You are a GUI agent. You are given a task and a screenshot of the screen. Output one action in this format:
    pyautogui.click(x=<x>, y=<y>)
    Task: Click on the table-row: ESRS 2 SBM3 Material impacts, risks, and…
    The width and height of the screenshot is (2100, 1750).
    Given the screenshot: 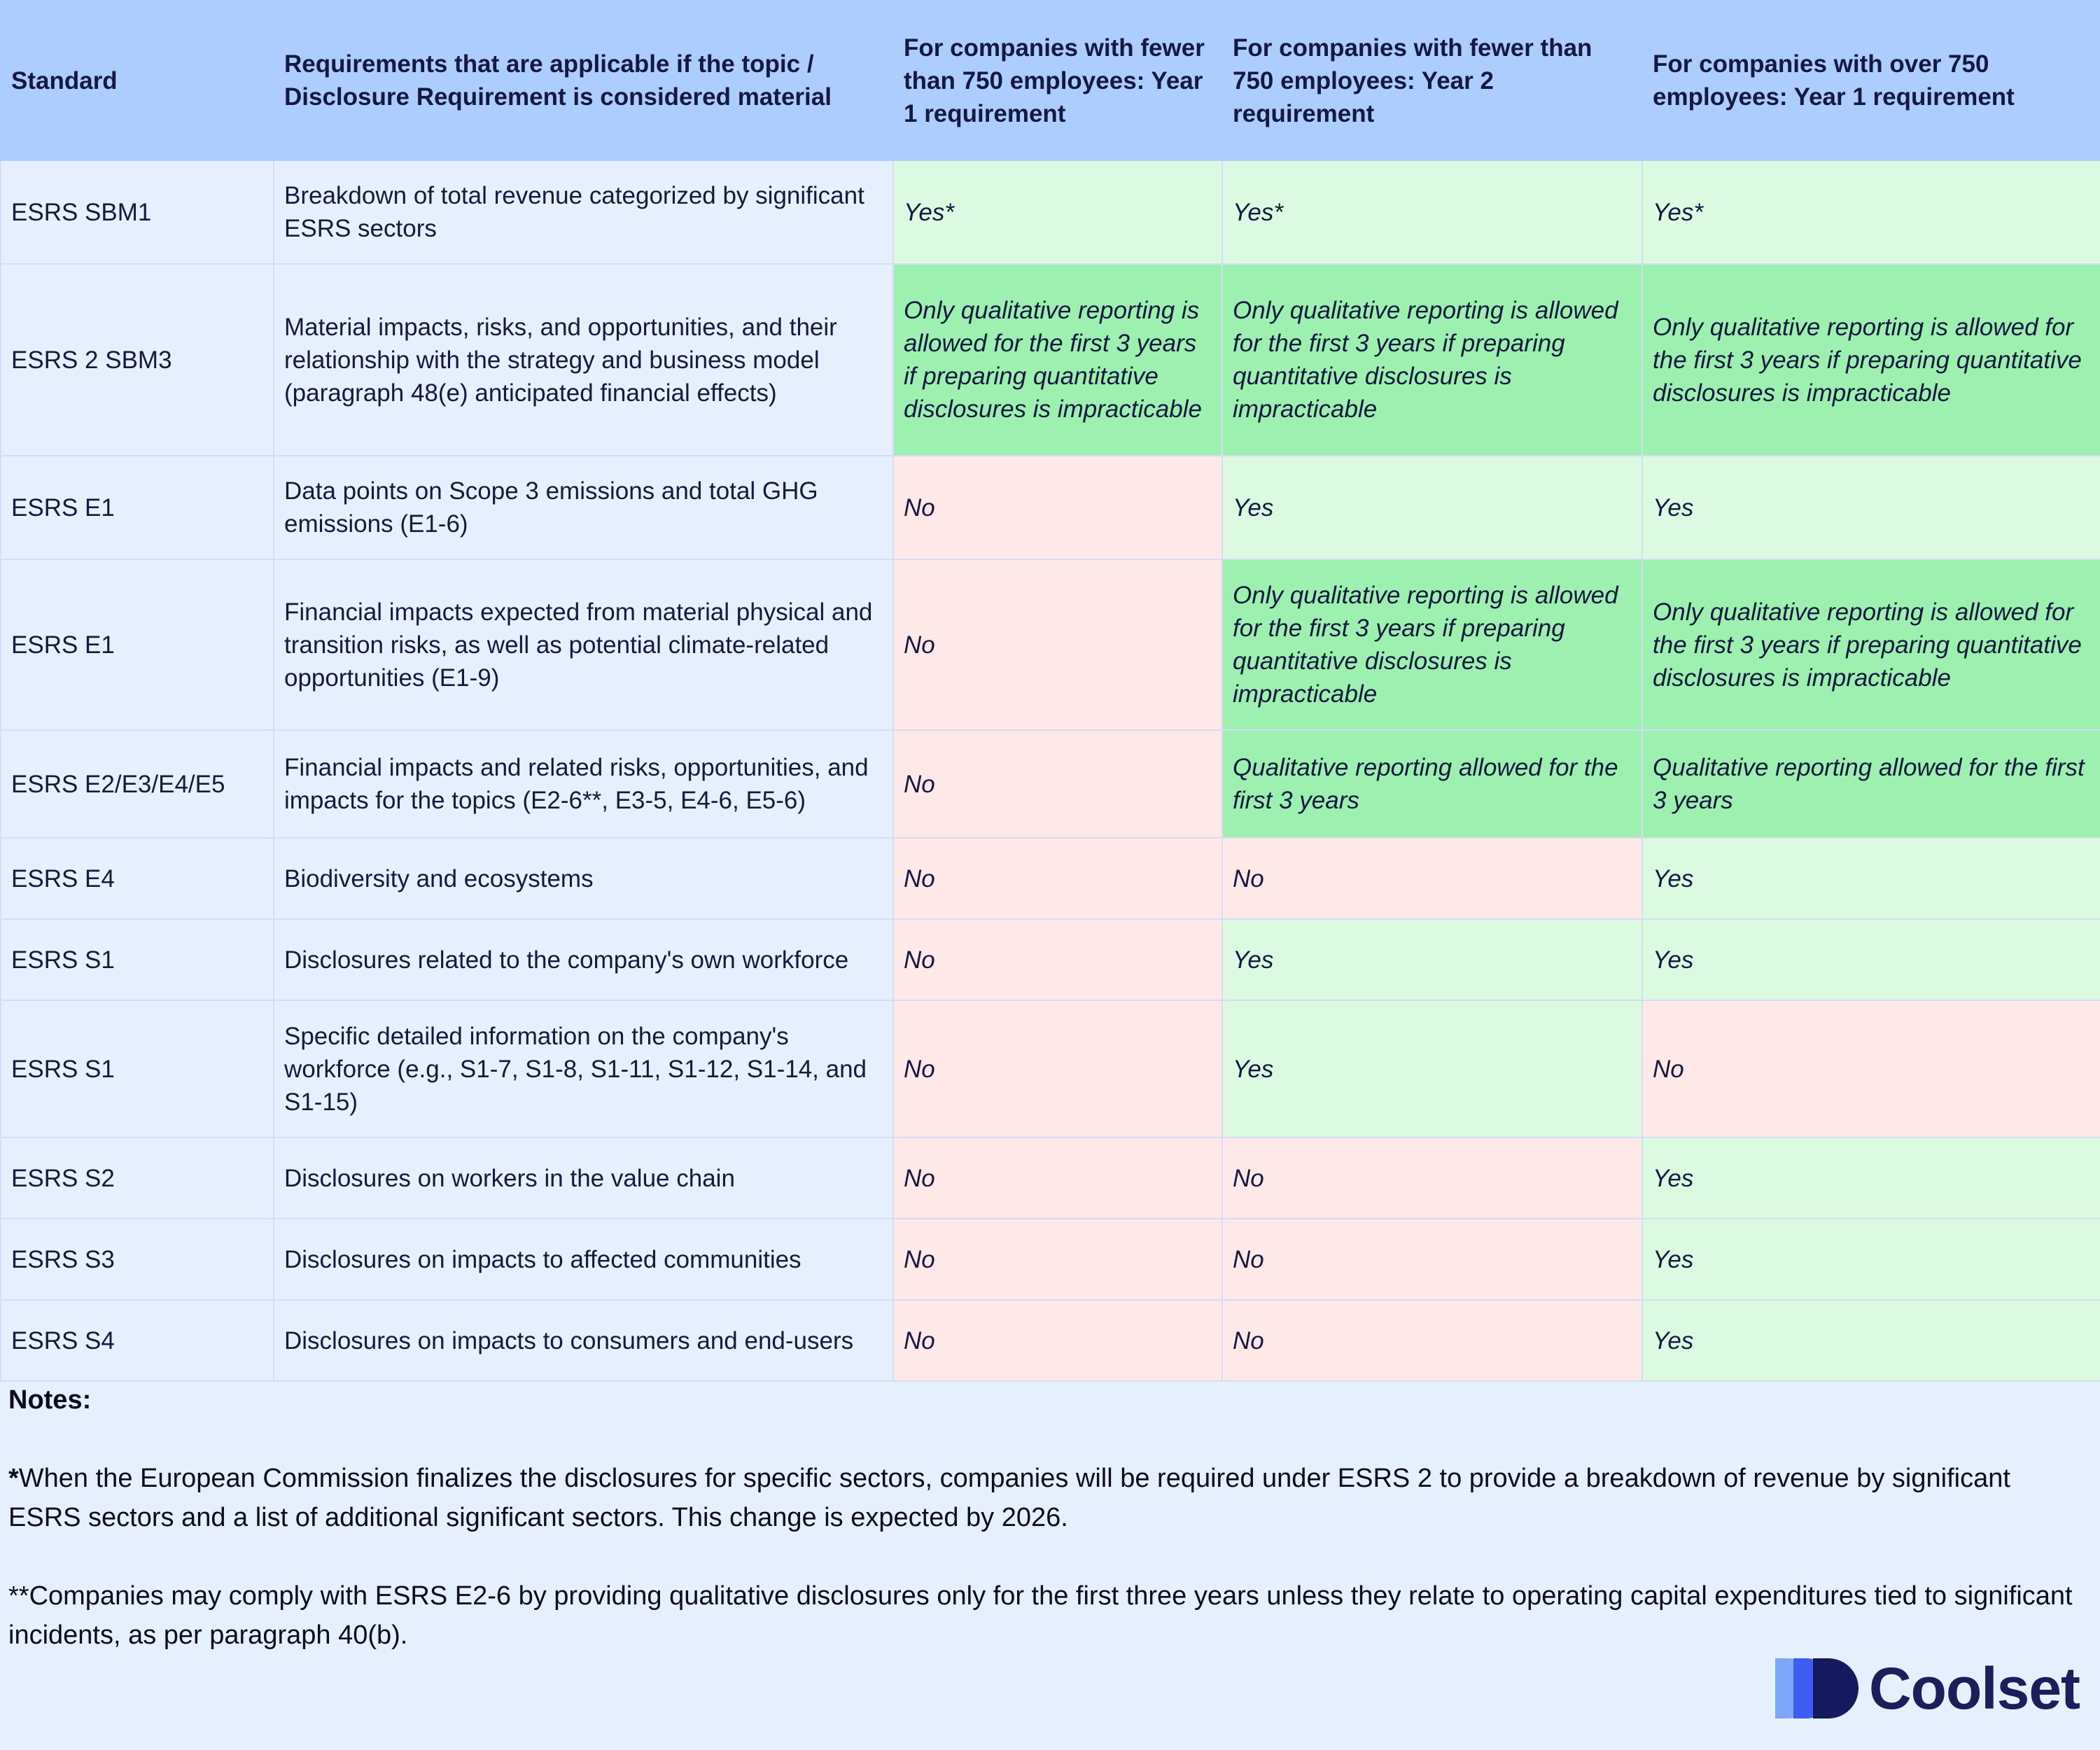 What is the action you would take?
    pyautogui.click(x=1050, y=359)
    